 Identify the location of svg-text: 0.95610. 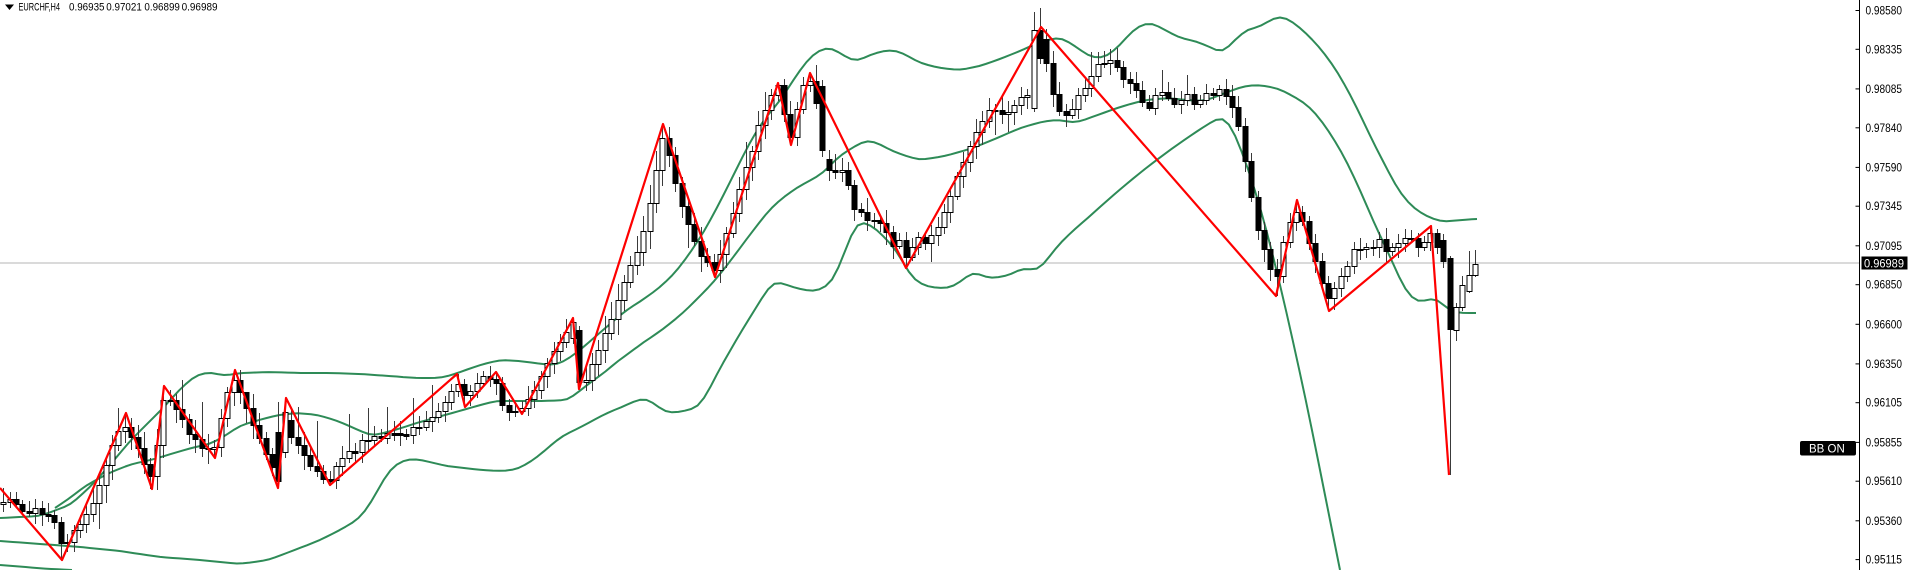
(1884, 482).